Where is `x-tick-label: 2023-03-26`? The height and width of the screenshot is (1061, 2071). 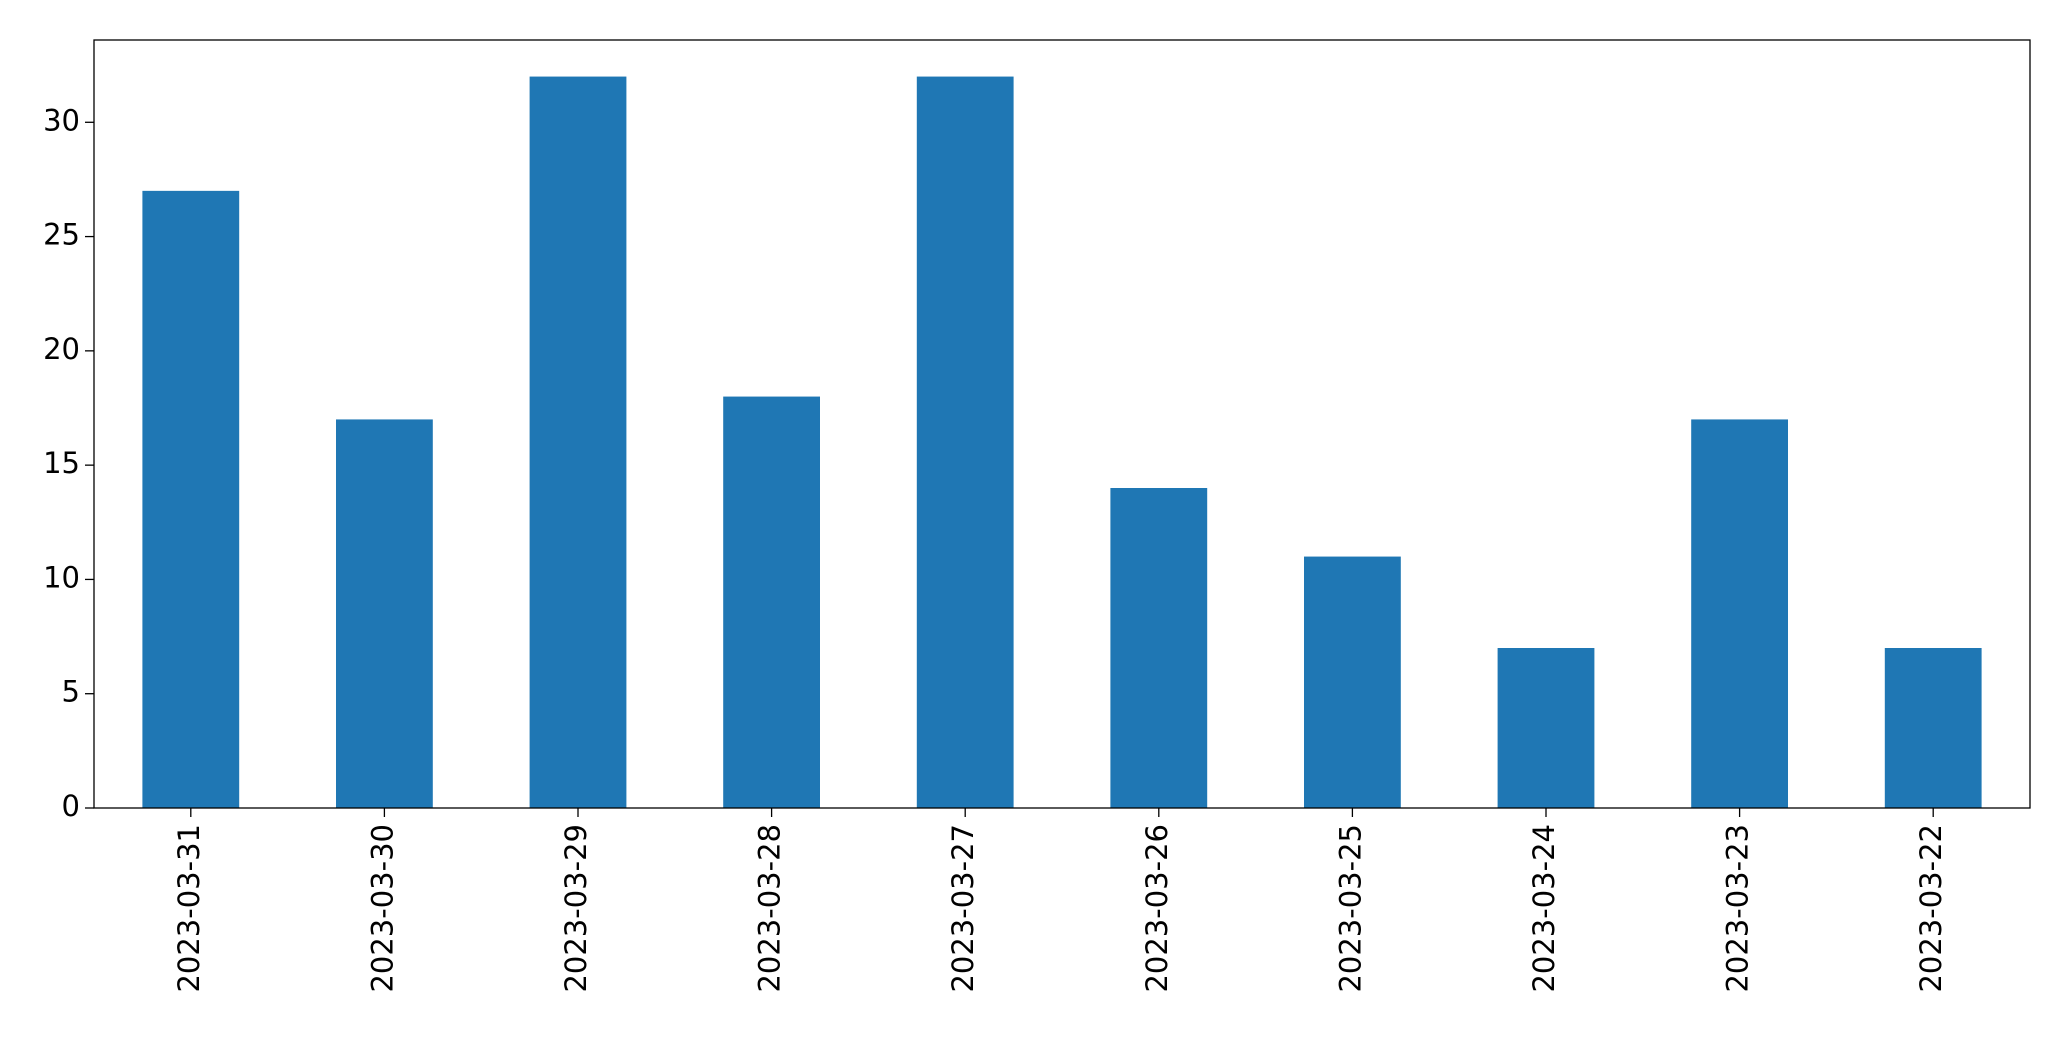 x-tick-label: 2023-03-26 is located at coordinates (1157, 908).